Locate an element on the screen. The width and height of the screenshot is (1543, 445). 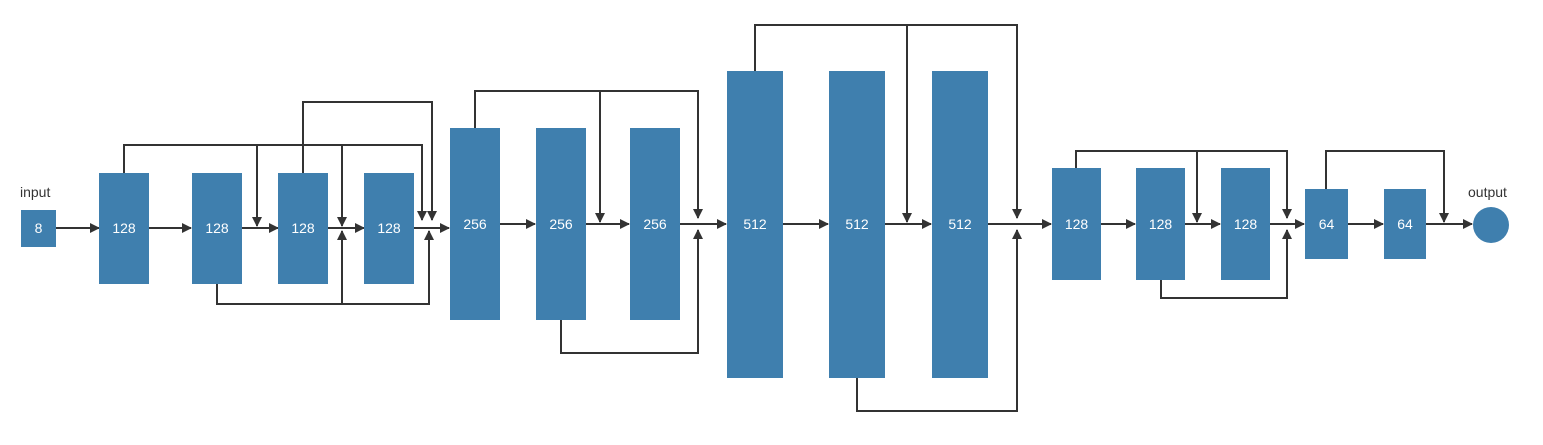
node-128-b: 128 is located at coordinates (217, 228).